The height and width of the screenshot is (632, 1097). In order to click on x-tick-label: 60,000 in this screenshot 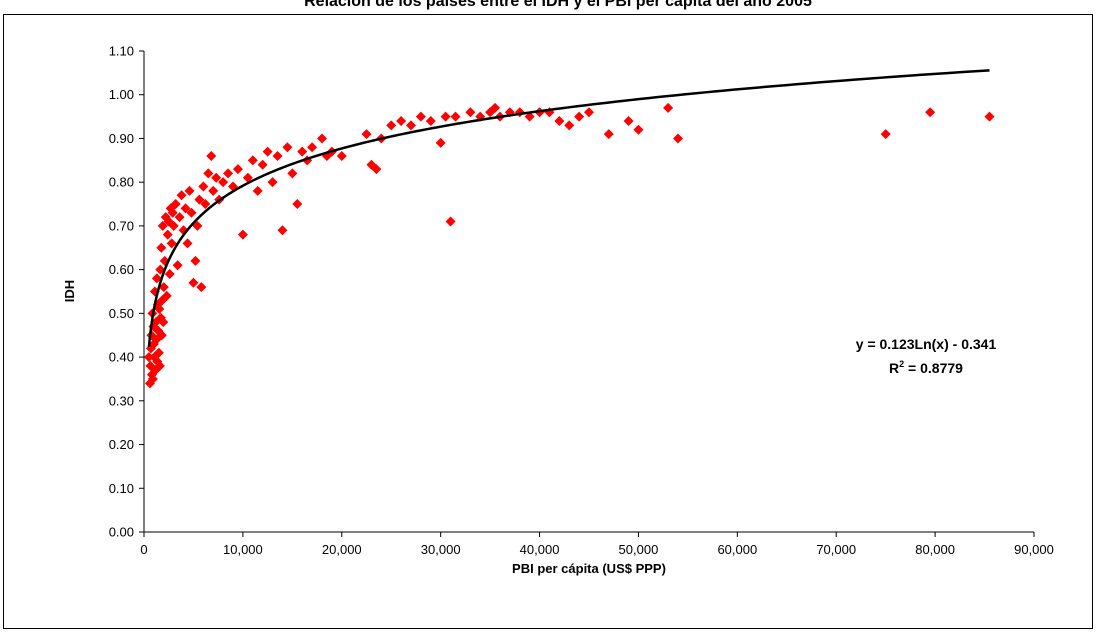, I will do `click(737, 549)`.